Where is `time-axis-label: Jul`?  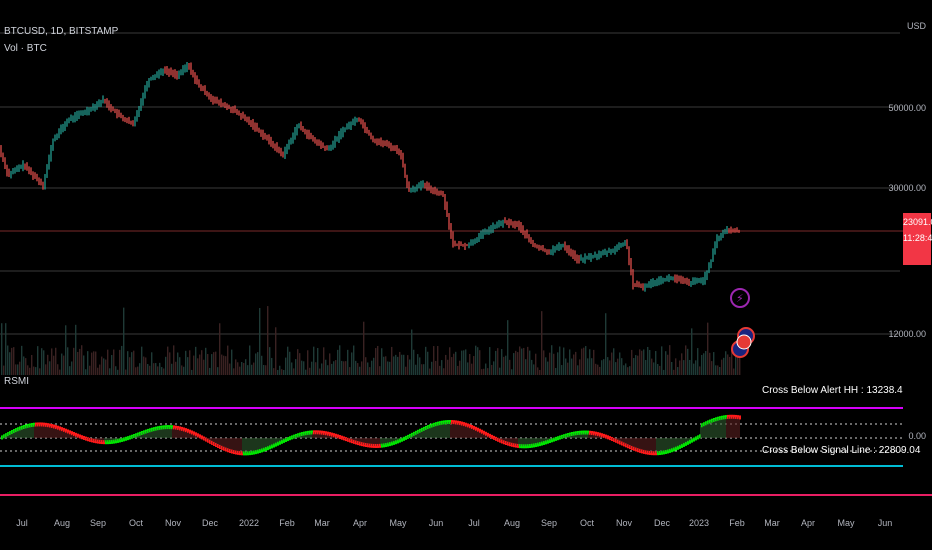
time-axis-label: Jul is located at coordinates (474, 523).